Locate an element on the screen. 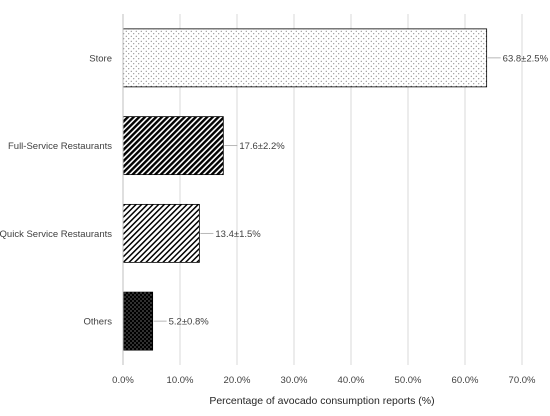  category-label: Others is located at coordinates (97, 322).